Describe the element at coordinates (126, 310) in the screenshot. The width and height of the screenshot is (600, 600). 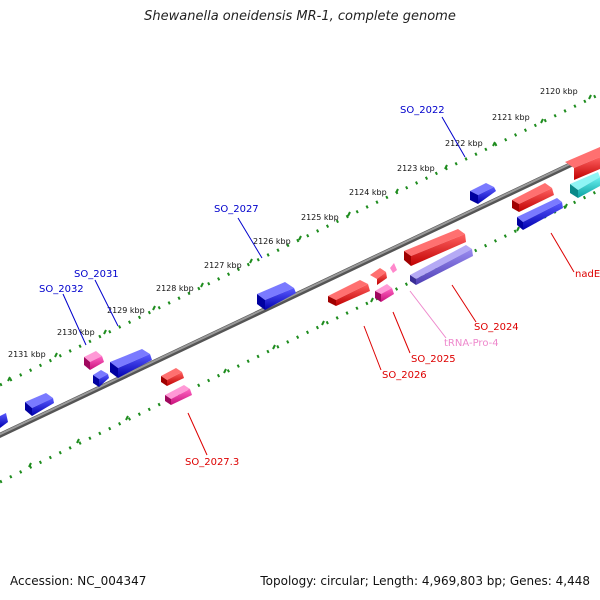
I see `tick-label: 2129 kbp` at that location.